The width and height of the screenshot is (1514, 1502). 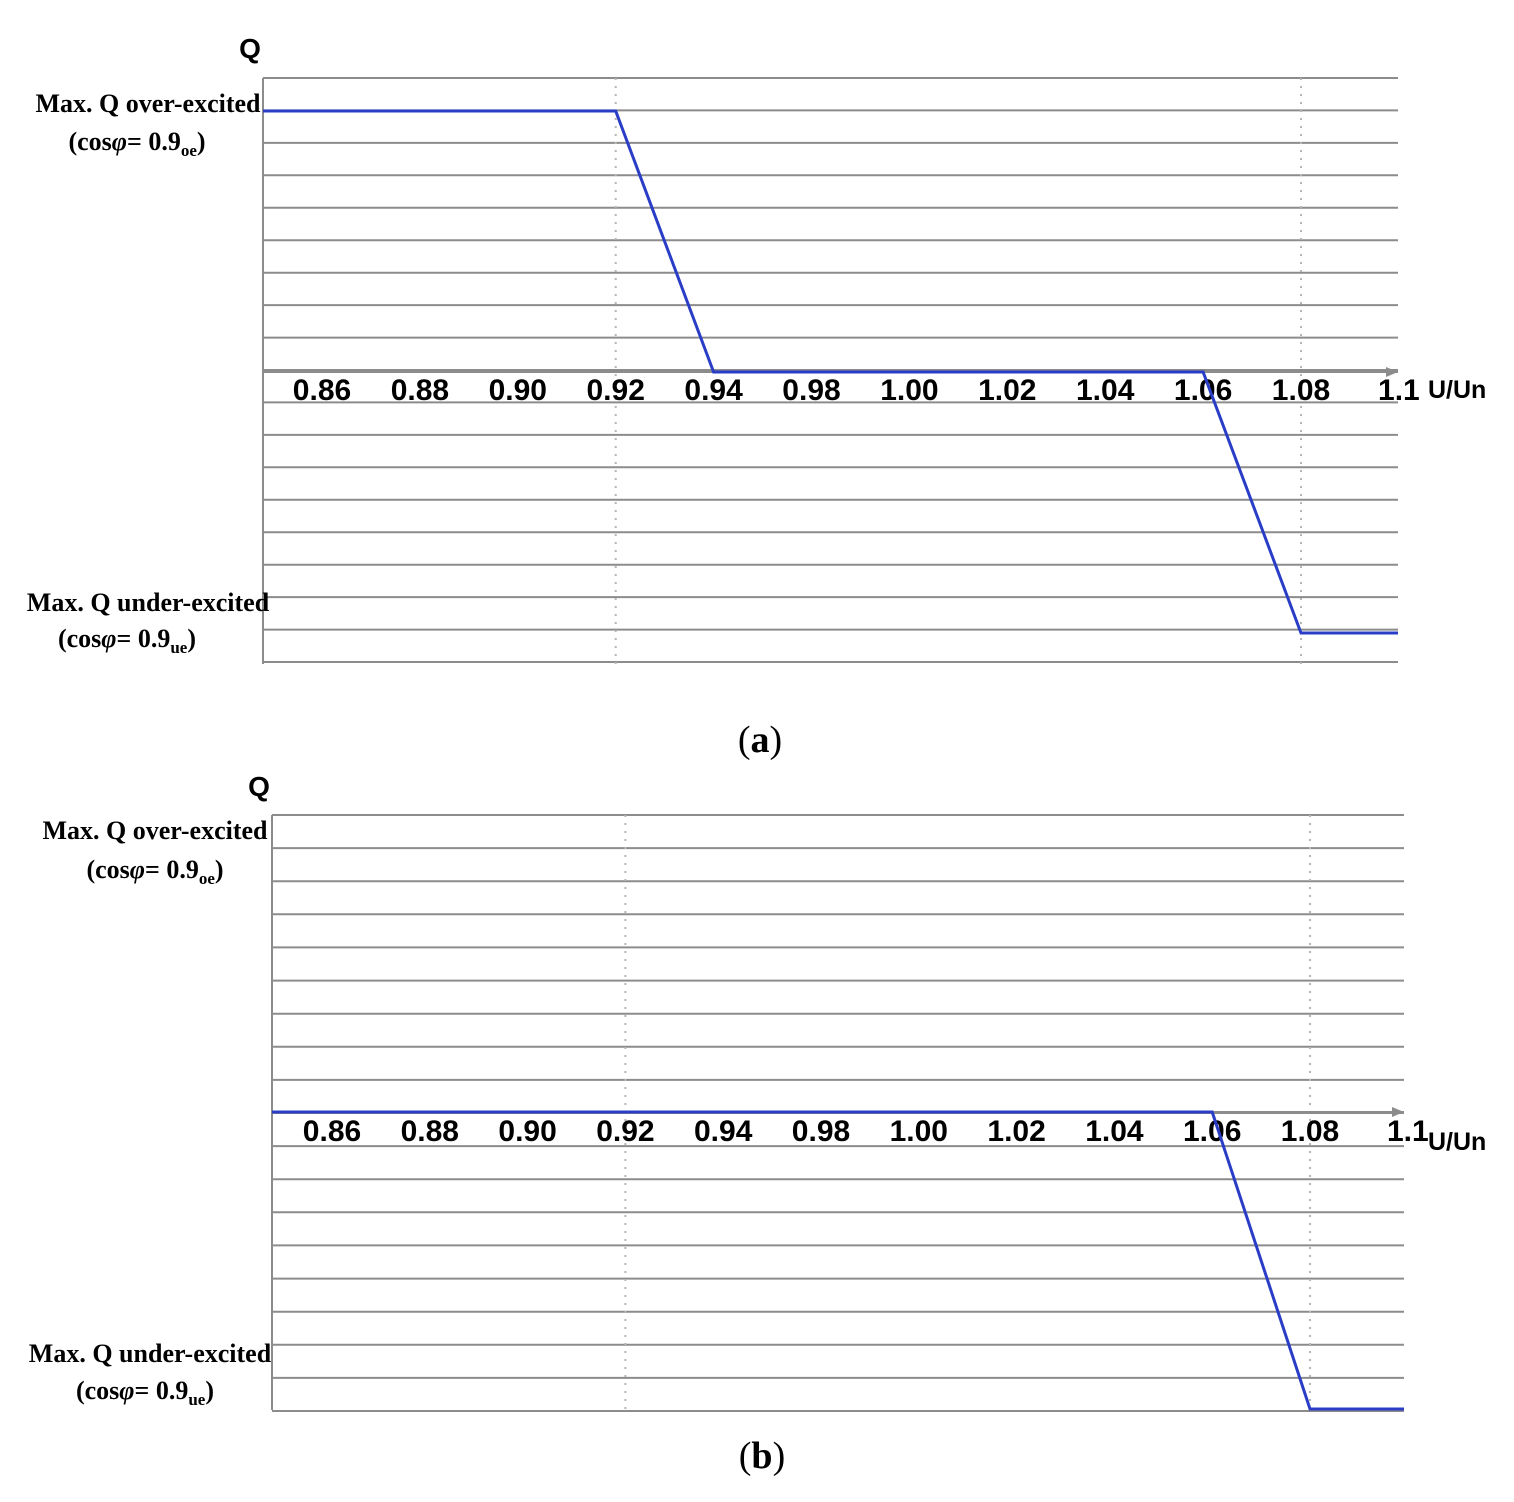 I want to click on panel-letter-b: b, so click(x=761, y=1456).